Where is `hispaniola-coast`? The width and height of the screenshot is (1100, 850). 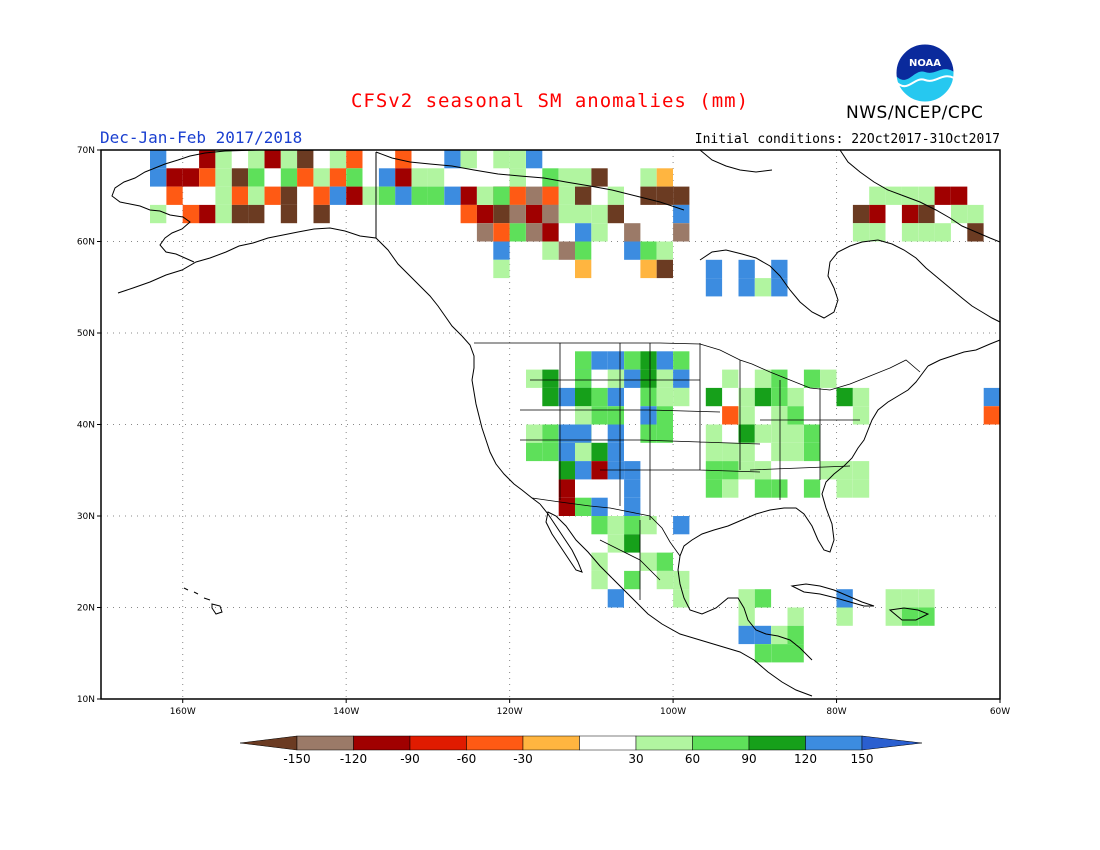
hispaniola-coast is located at coordinates (909, 614).